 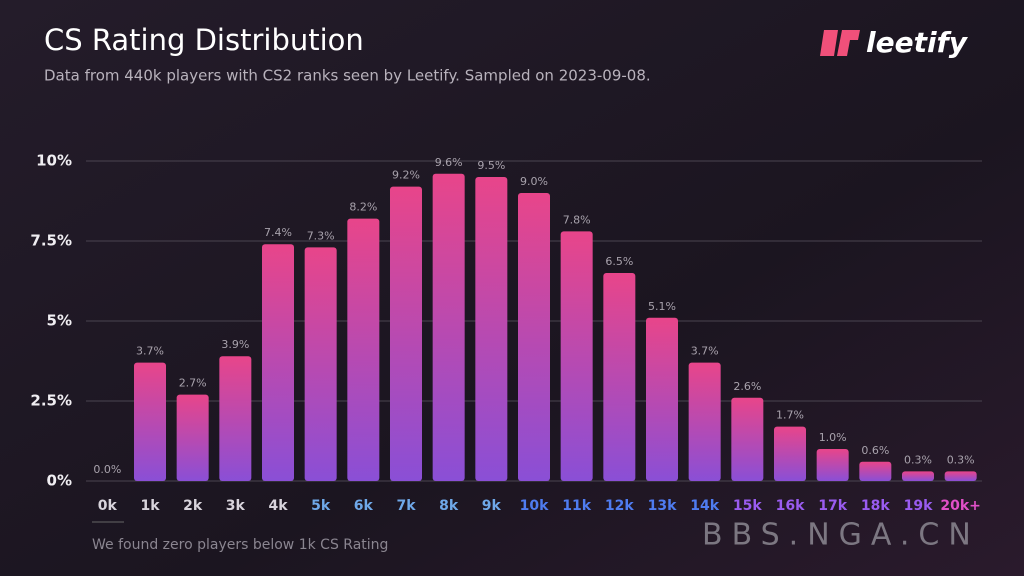 What do you see at coordinates (704, 506) in the screenshot?
I see `x-tick-label: 14k` at bounding box center [704, 506].